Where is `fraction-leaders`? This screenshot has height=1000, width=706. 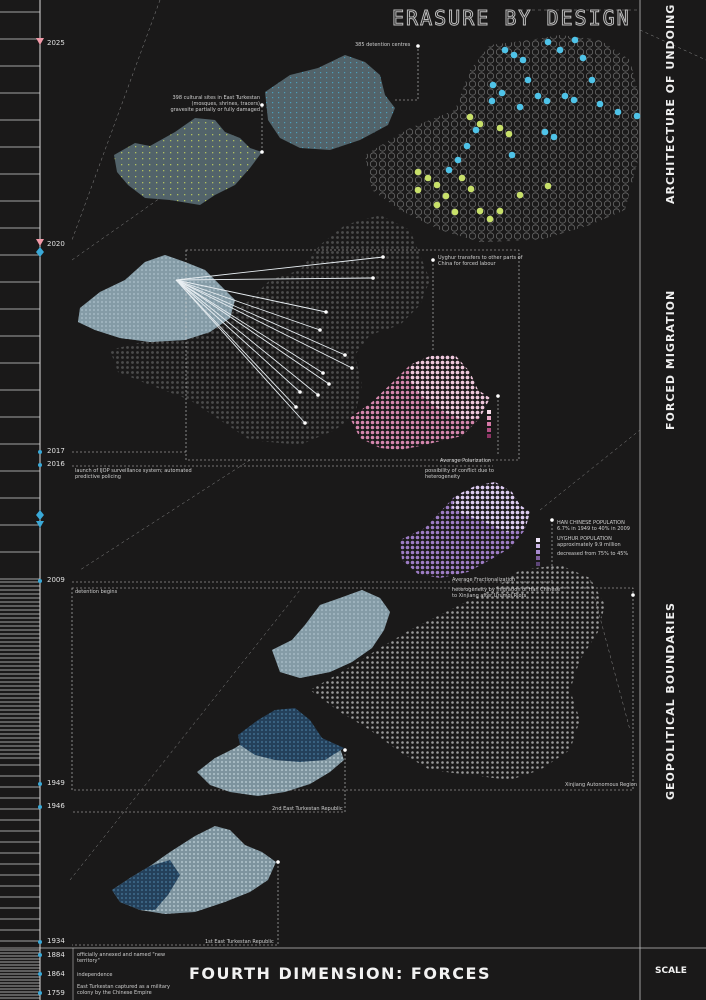 fraction-leaders is located at coordinates (312, 551).